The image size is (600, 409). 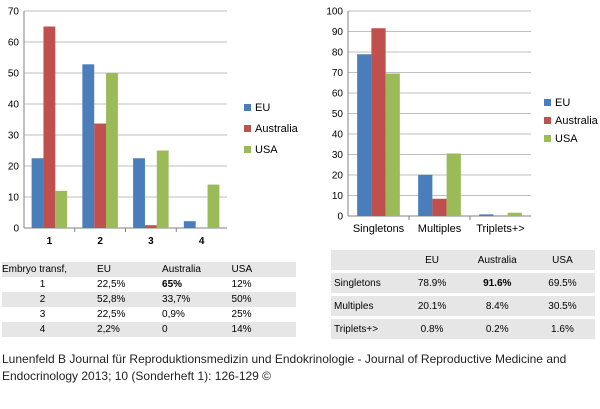 I want to click on table-row: Multiples 20.1% 8.4% 30.5%, so click(x=463, y=306).